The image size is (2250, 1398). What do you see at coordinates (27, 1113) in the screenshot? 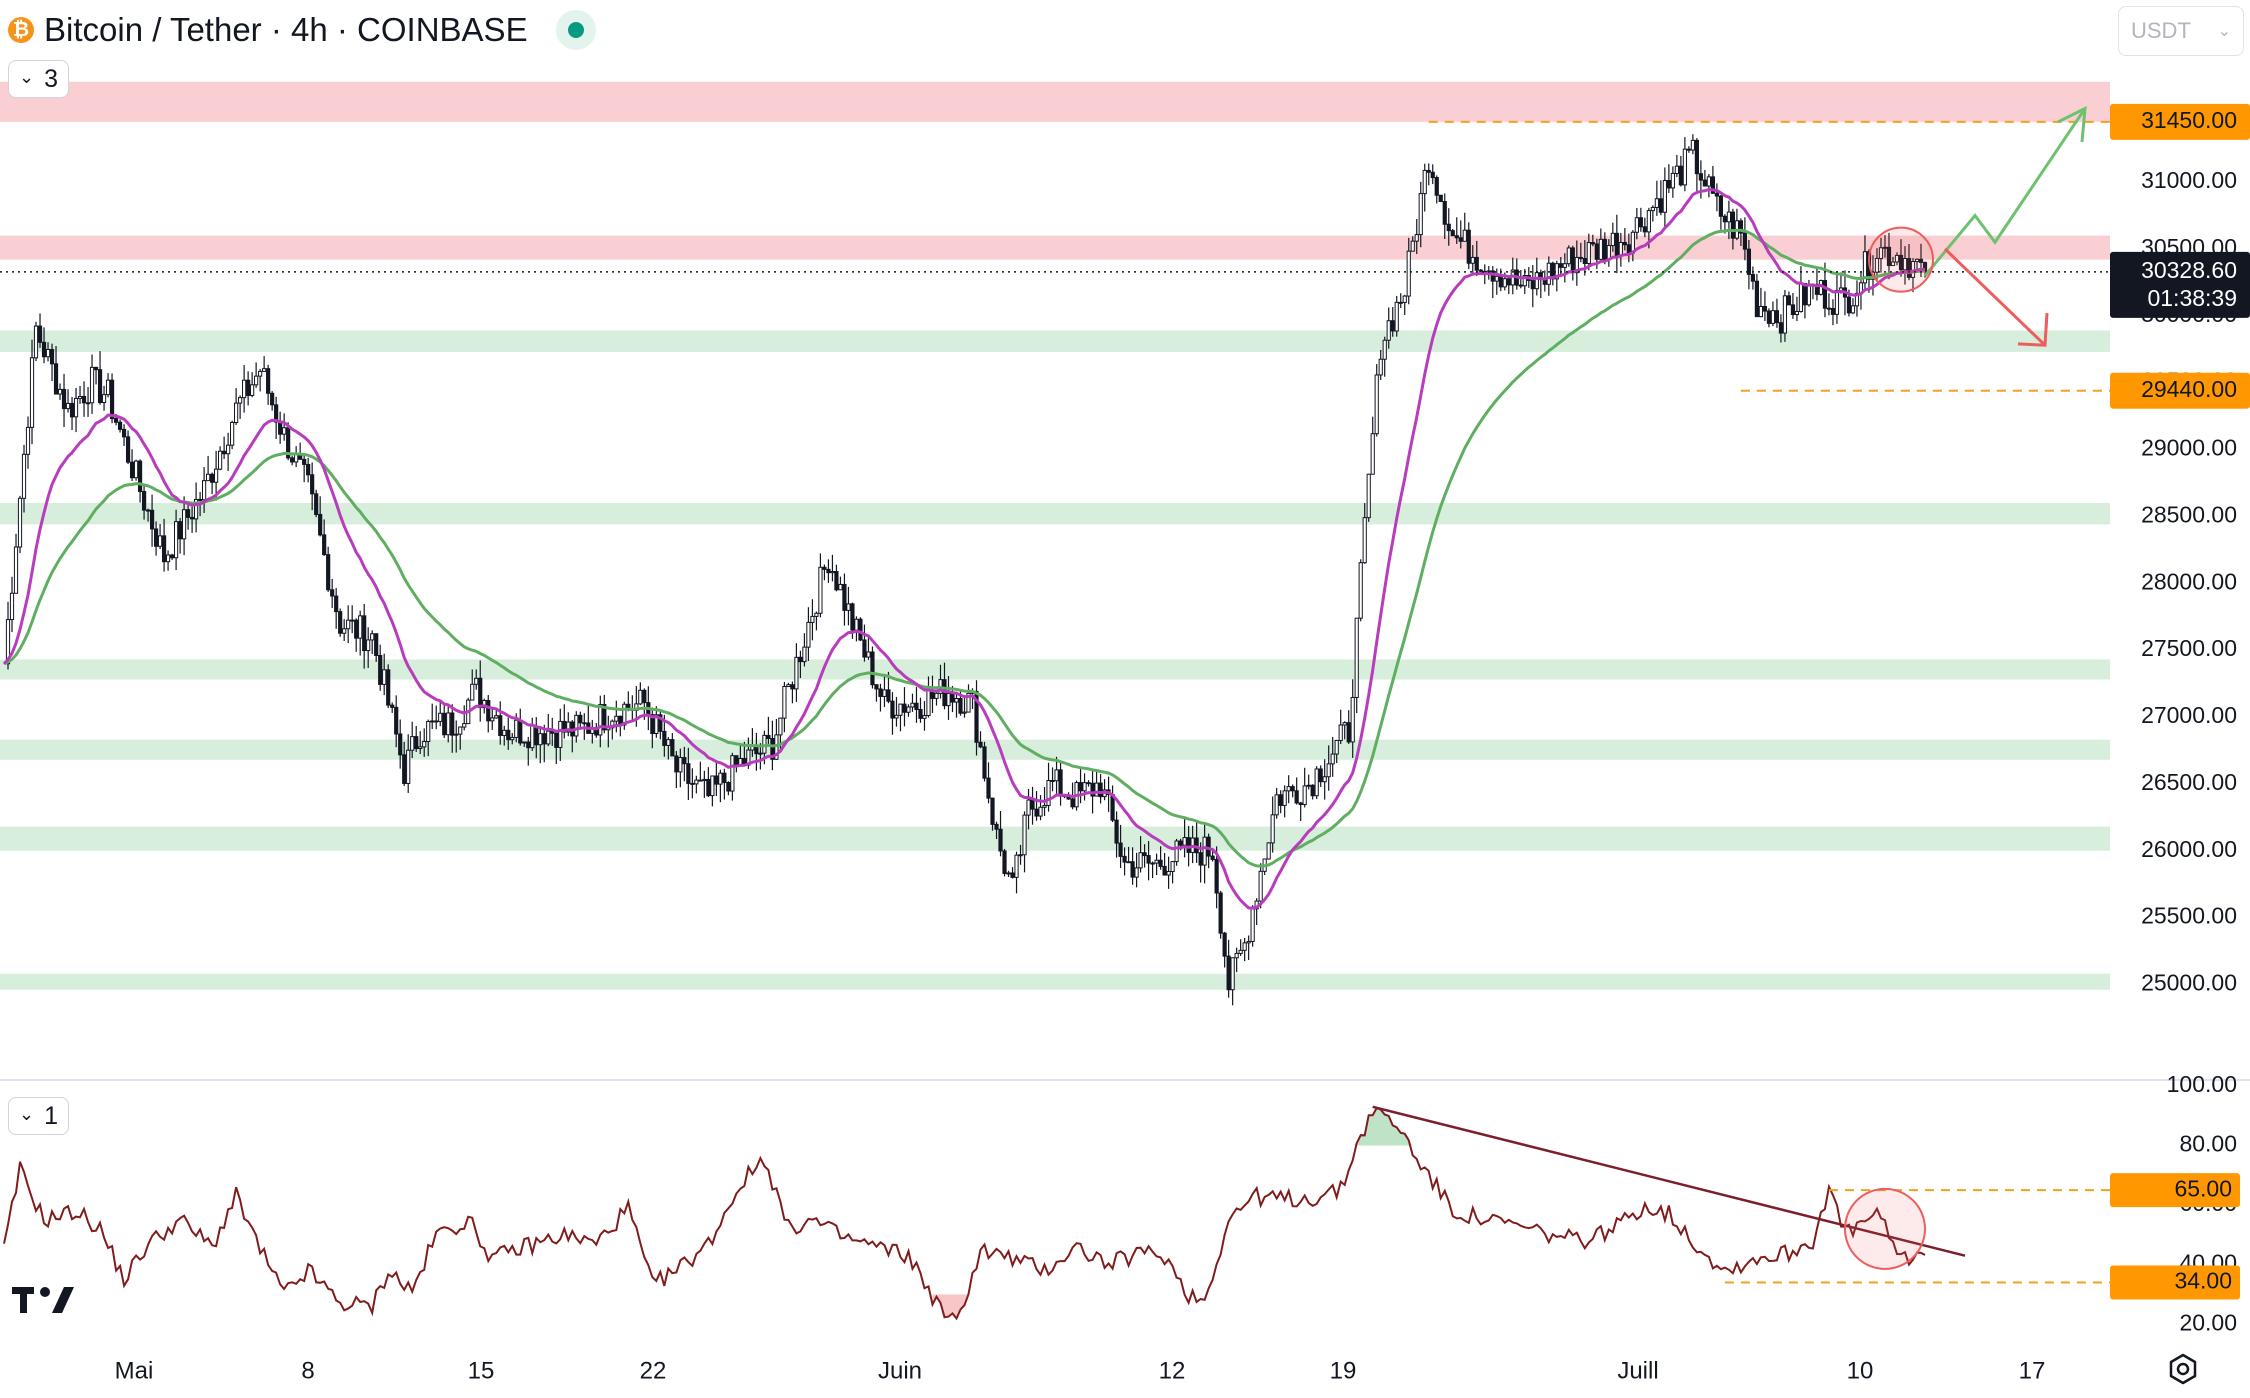
I see `chevron-down-icon: ⌄` at bounding box center [27, 1113].